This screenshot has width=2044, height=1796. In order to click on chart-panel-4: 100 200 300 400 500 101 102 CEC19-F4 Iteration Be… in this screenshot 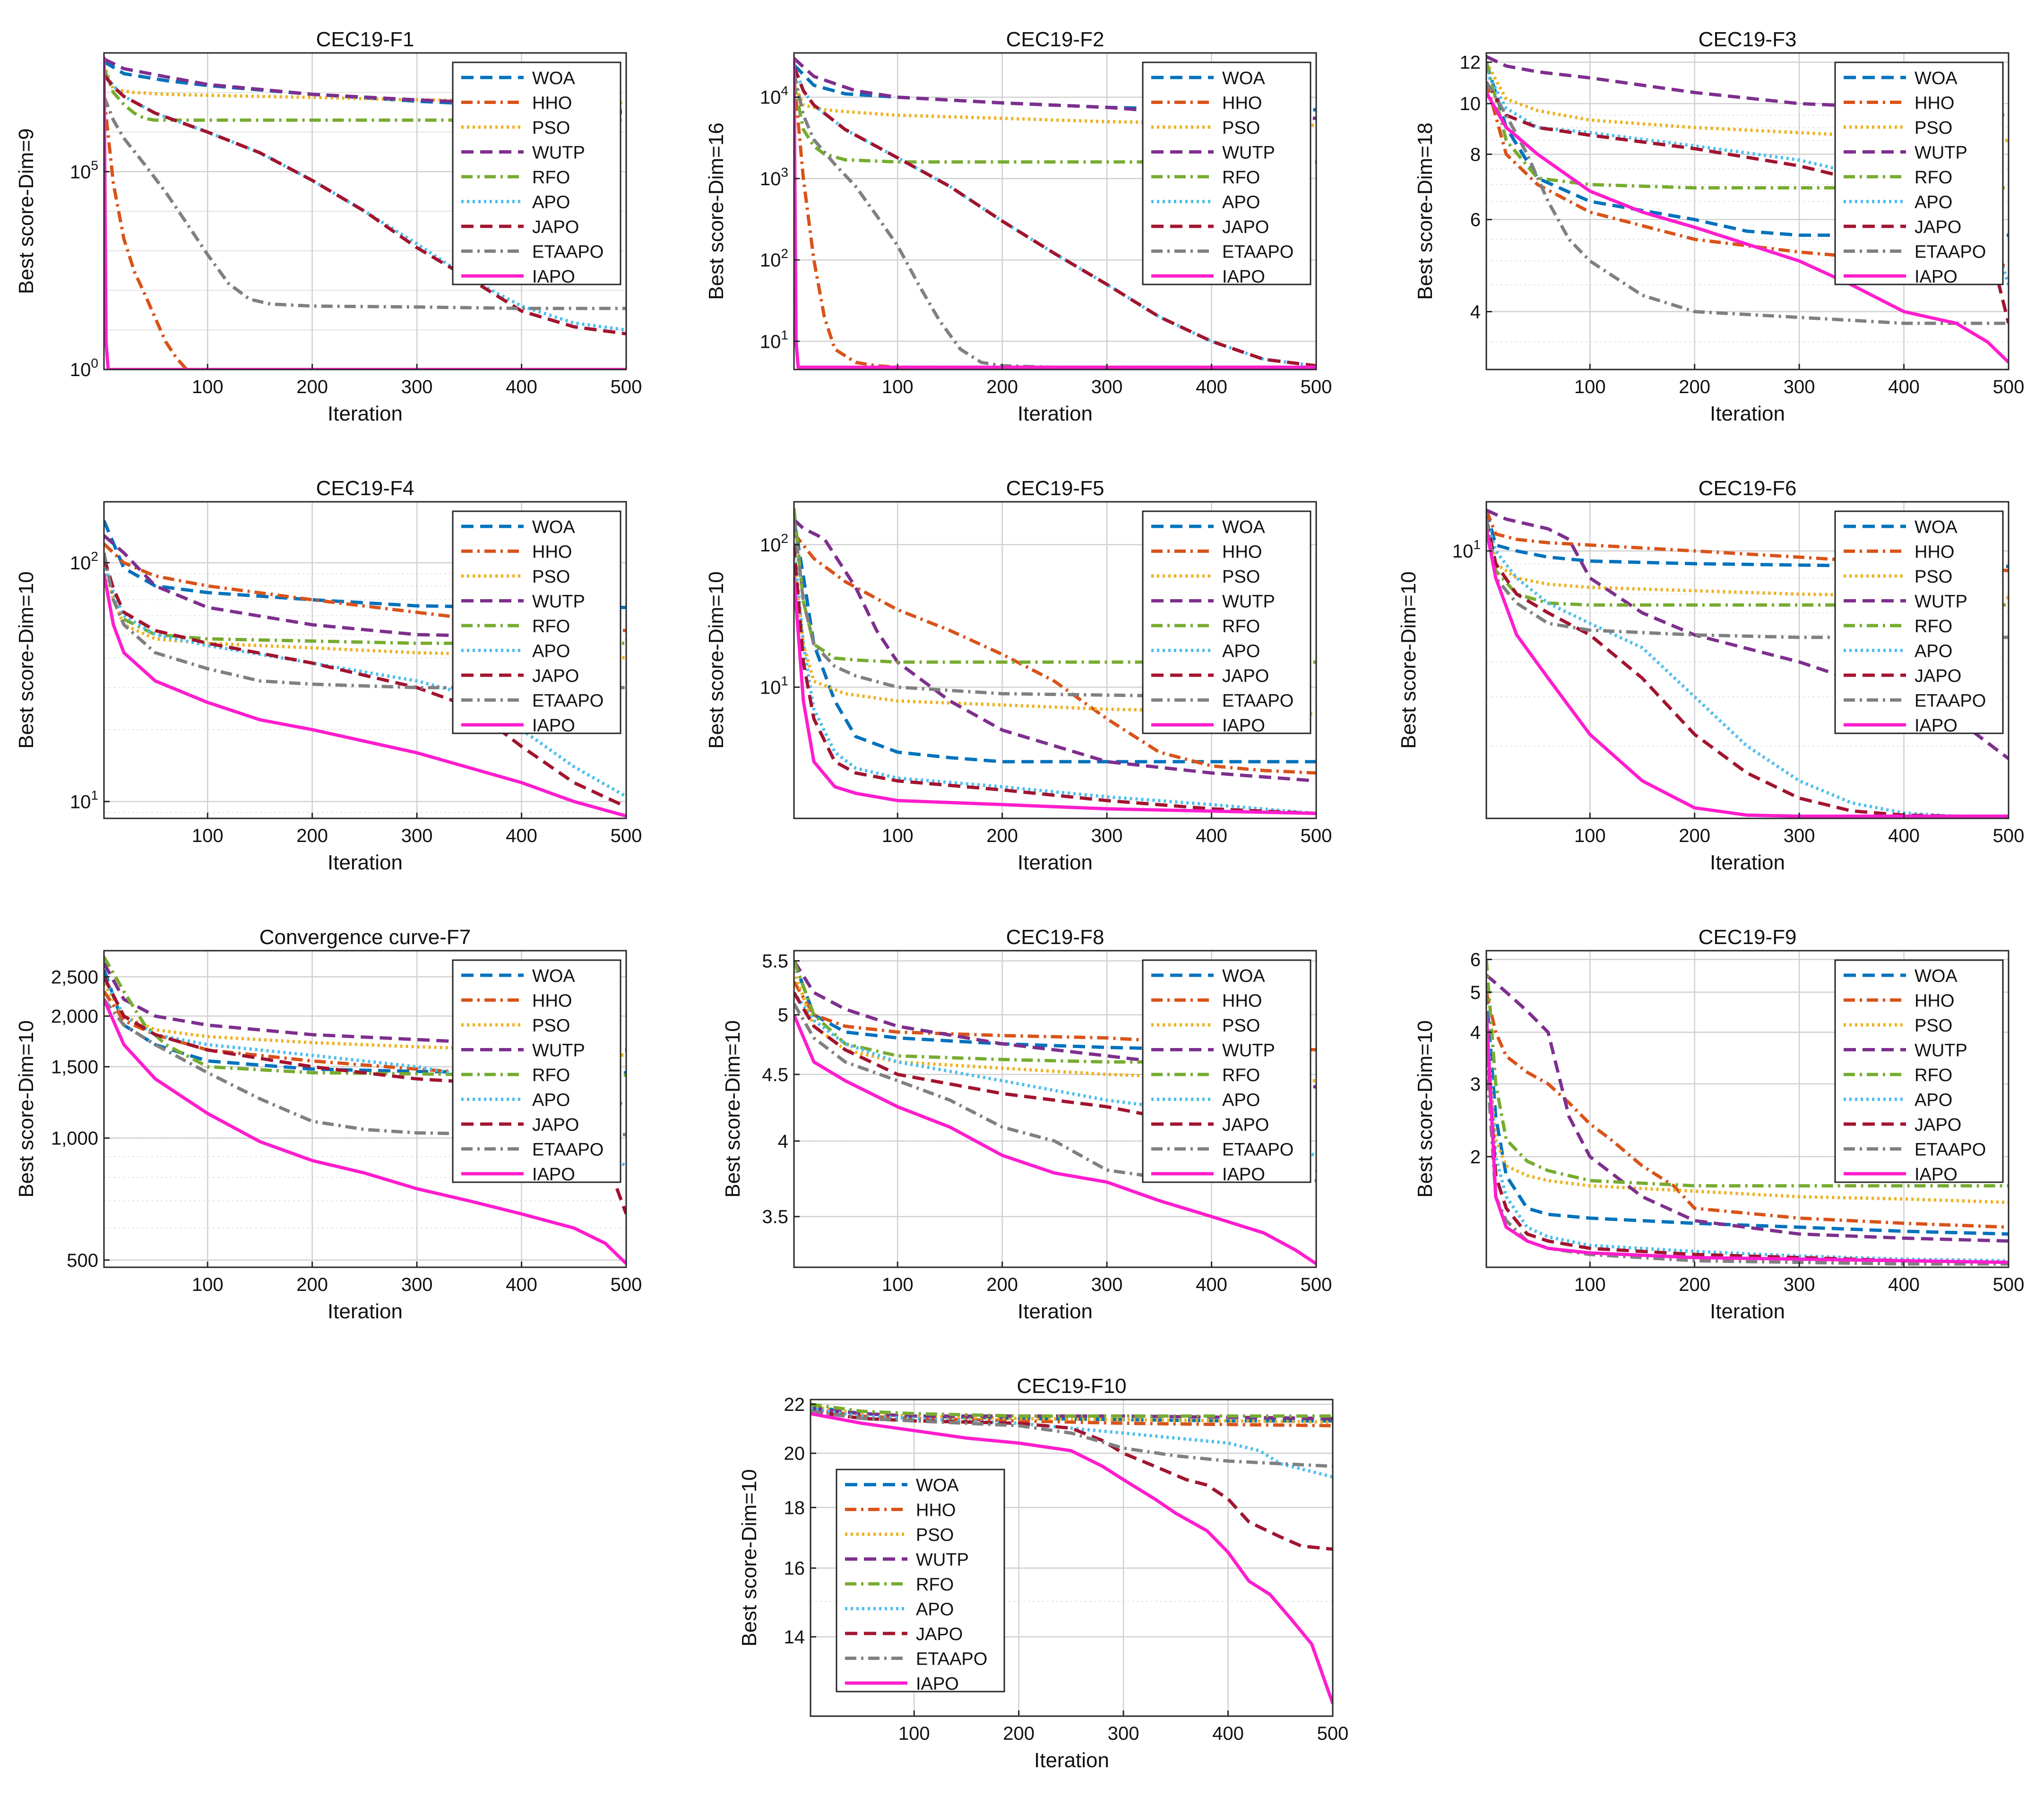, I will do `click(328, 675)`.